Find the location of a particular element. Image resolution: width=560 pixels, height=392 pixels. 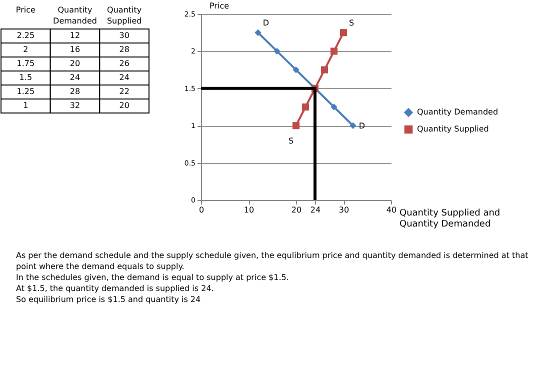

data-label: 22 is located at coordinates (124, 91).